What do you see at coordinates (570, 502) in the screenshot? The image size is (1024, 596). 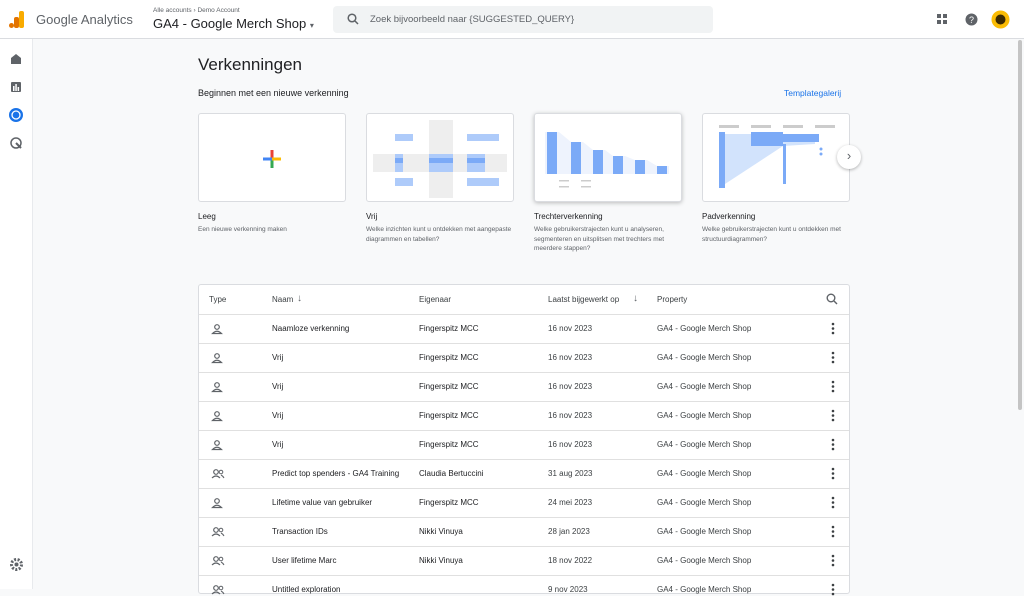 I see `last-updated: 24 mei 2023` at bounding box center [570, 502].